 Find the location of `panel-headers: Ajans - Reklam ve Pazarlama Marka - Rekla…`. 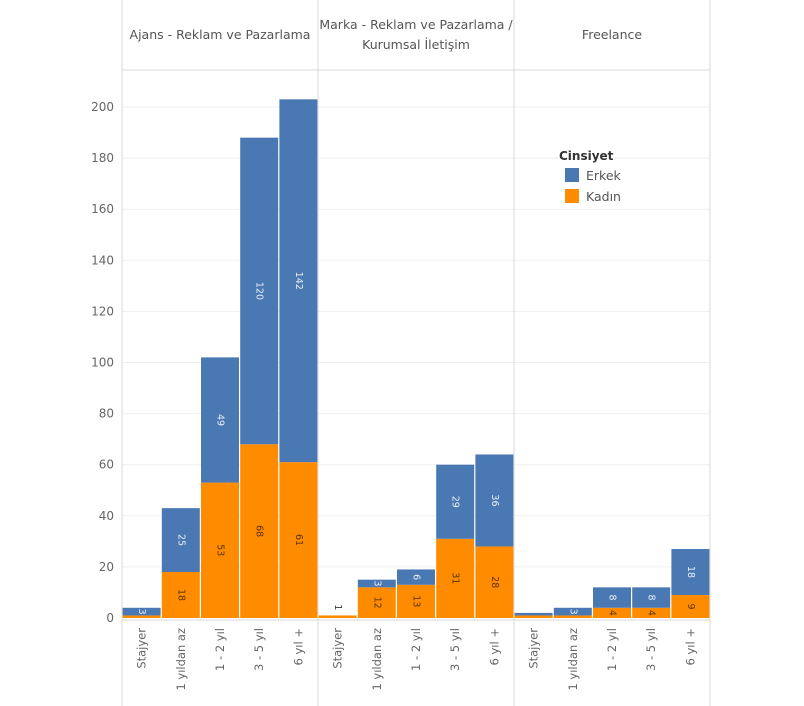

panel-headers: Ajans - Reklam ve Pazarlama Marka - Rekla… is located at coordinates (386, 34).